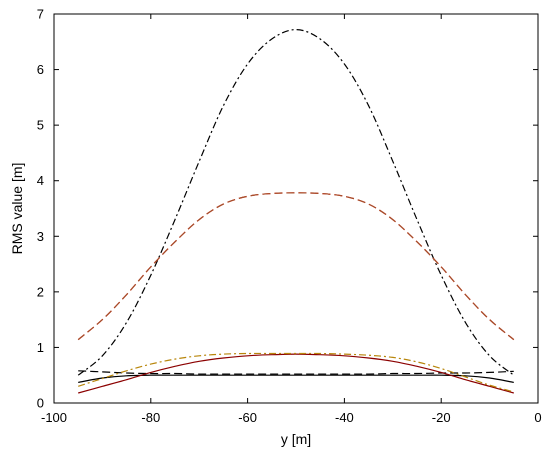 The image size is (550, 460). I want to click on x-tick-label: -40, so click(344, 417).